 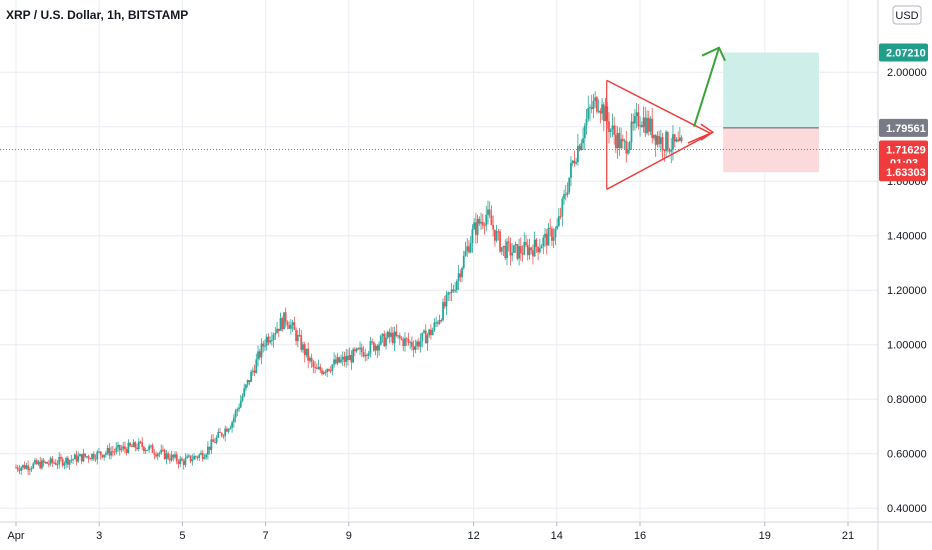 What do you see at coordinates (182, 536) in the screenshot?
I see `time-axis-label: 5` at bounding box center [182, 536].